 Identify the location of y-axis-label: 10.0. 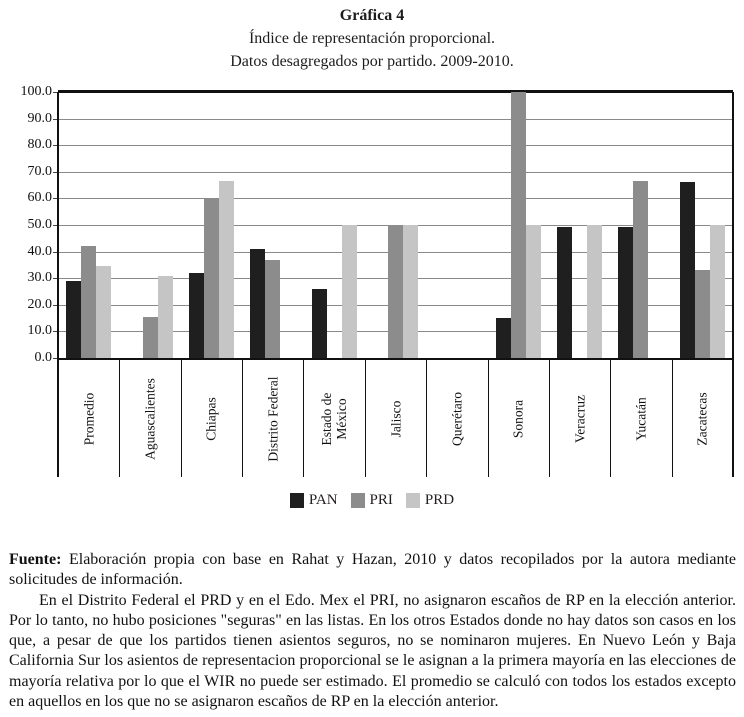
(40, 331).